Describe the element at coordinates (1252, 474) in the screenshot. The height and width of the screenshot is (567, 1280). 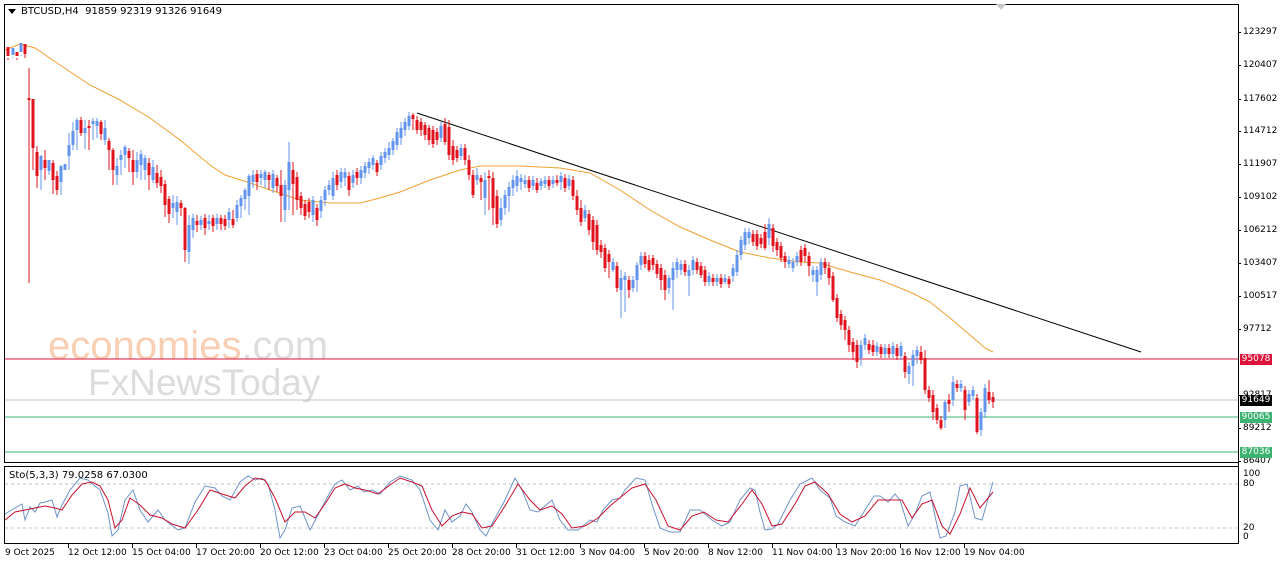
I see `stoch-level-100: 100` at that location.